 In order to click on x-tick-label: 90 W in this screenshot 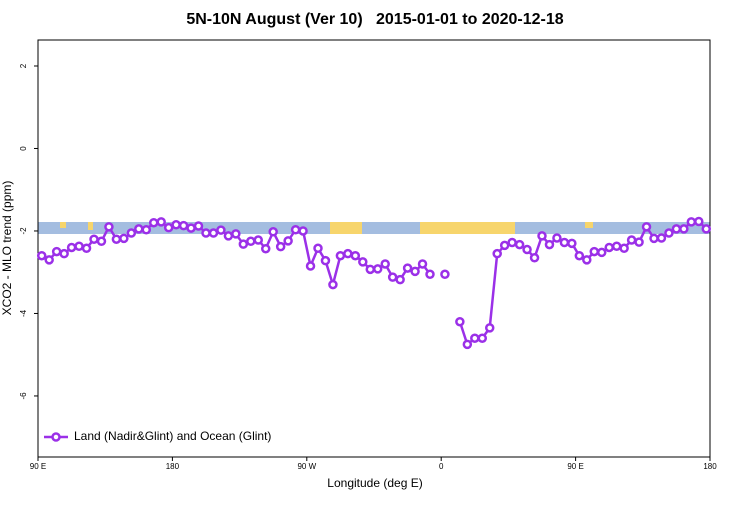, I will do `click(306, 466)`.